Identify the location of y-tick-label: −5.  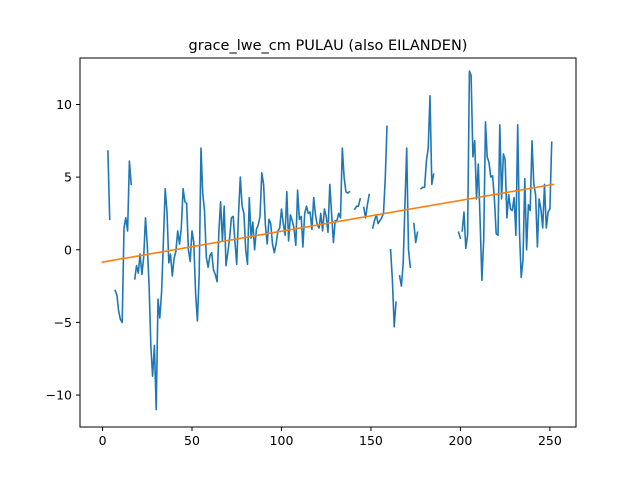
(63, 322).